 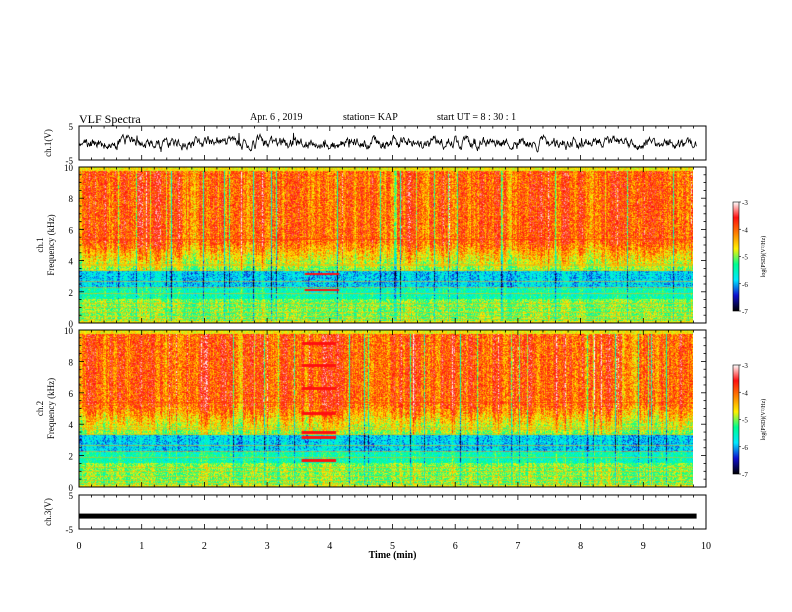 I want to click on ch1-spectrogram-ytick-label: 4, so click(x=71, y=262).